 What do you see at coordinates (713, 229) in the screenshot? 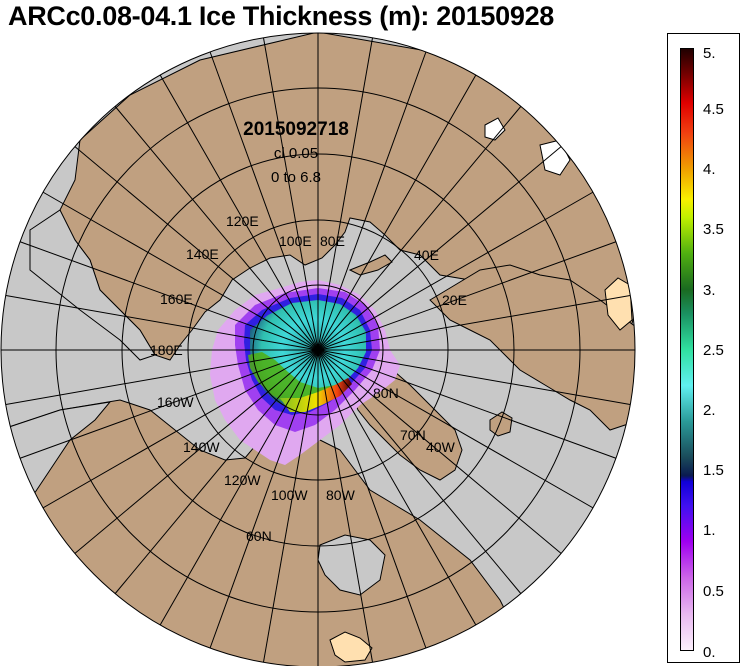
I see `colorbar-tick: 3.5` at bounding box center [713, 229].